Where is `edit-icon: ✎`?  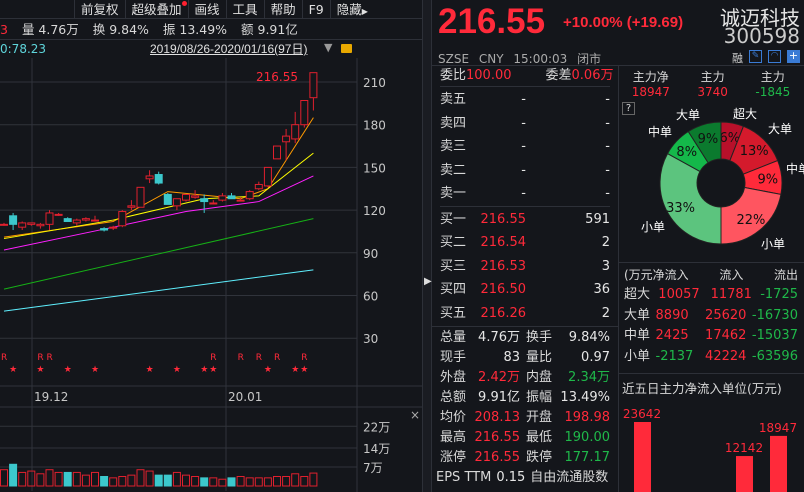
edit-icon: ✎ is located at coordinates (755, 56).